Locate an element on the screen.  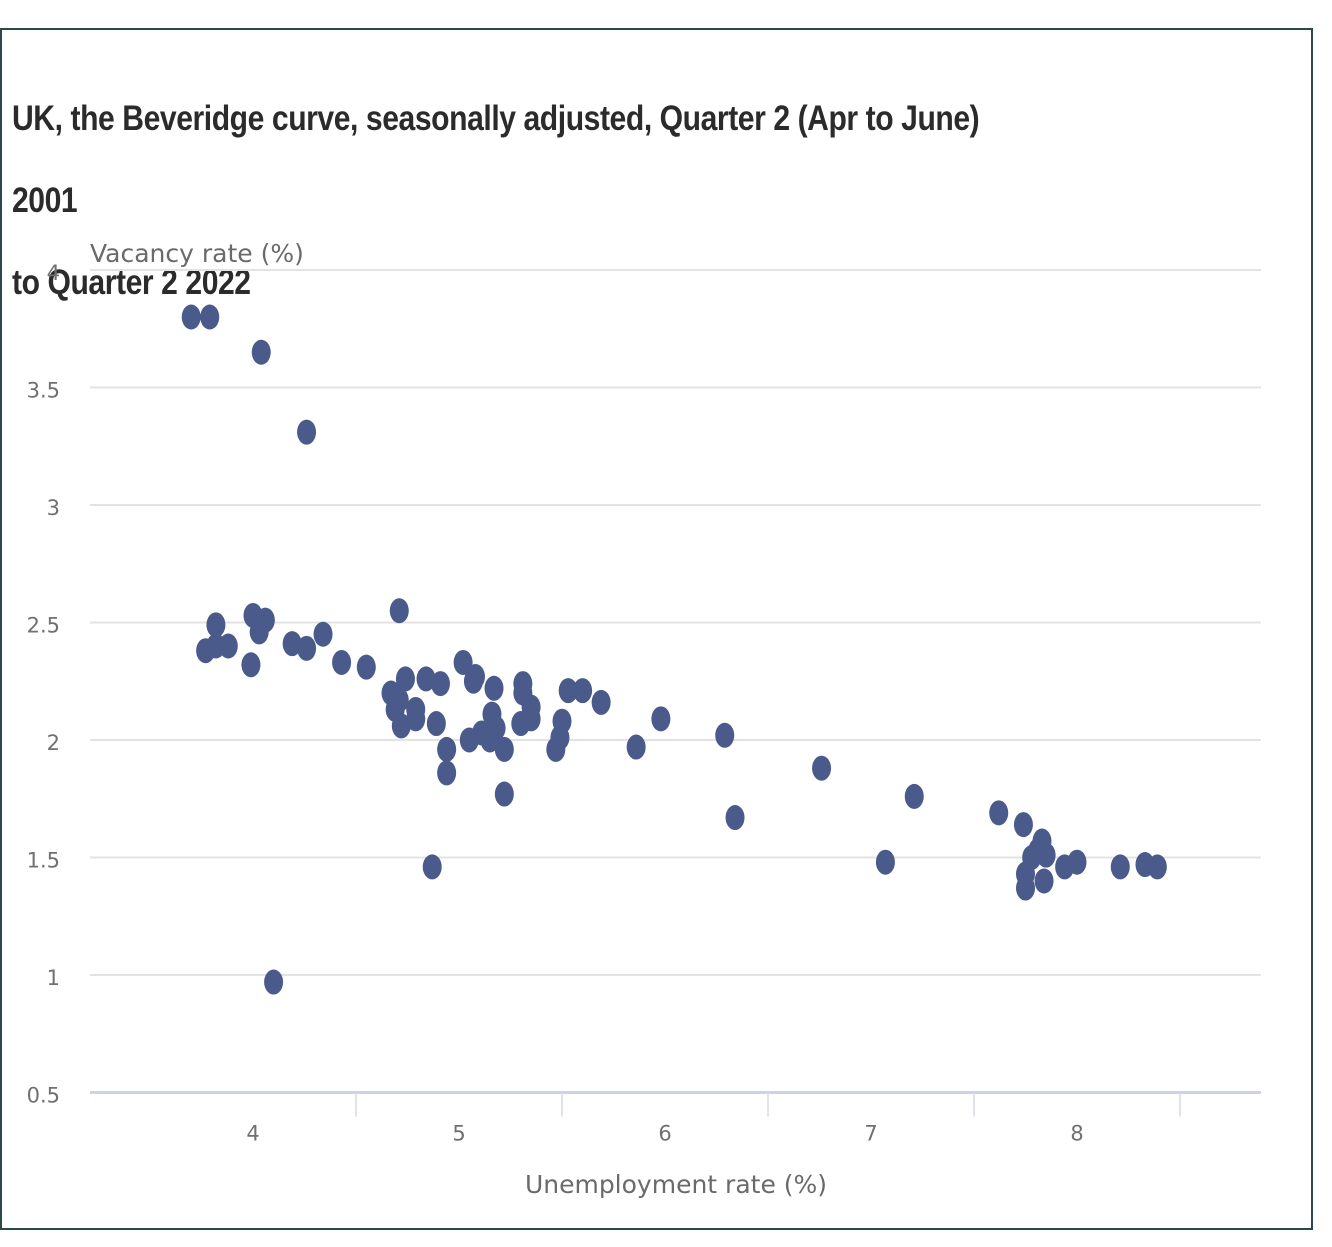
y-tick-label: 1.5 is located at coordinates (43, 861).